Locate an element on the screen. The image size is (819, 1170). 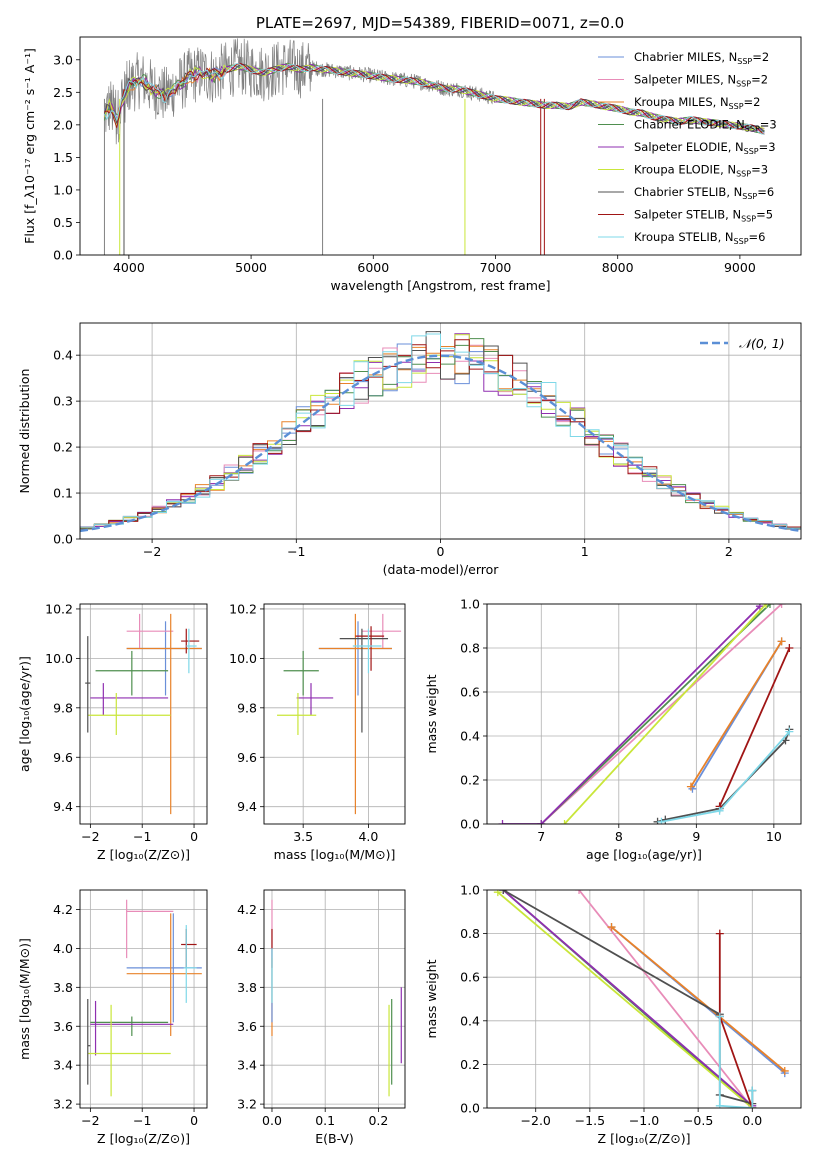
y-tick-label: 3.8 is located at coordinates (247, 987).